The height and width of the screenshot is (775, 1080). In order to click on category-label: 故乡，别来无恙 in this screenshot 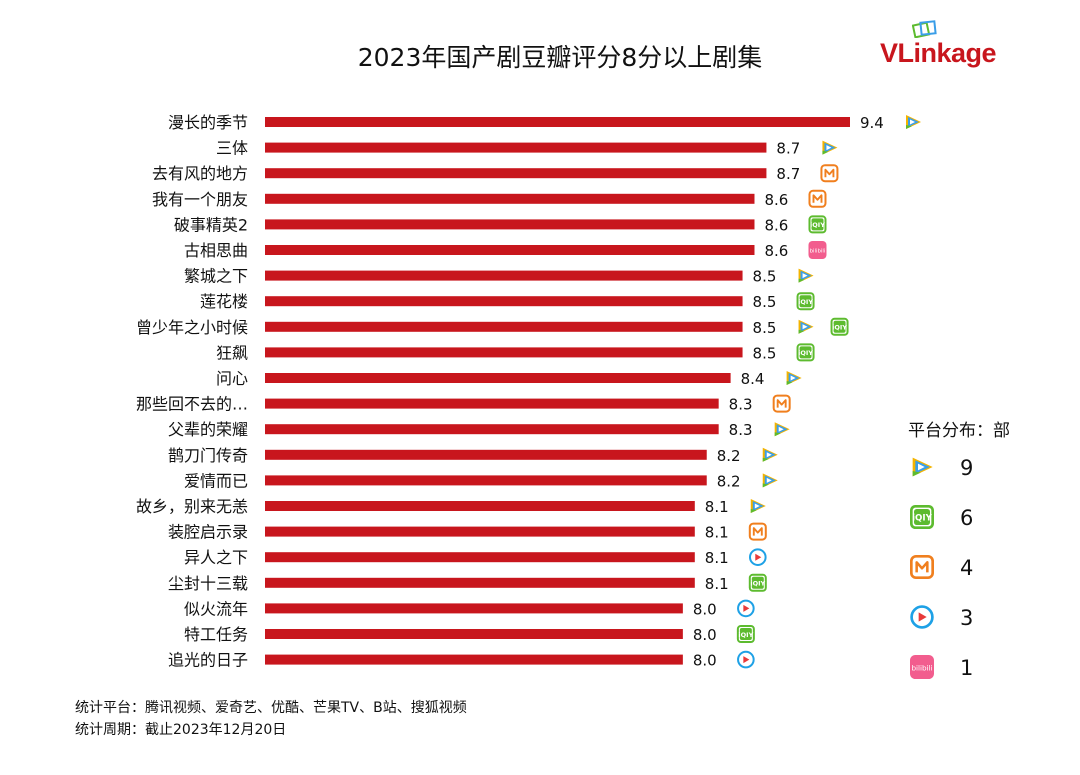, I will do `click(192, 506)`.